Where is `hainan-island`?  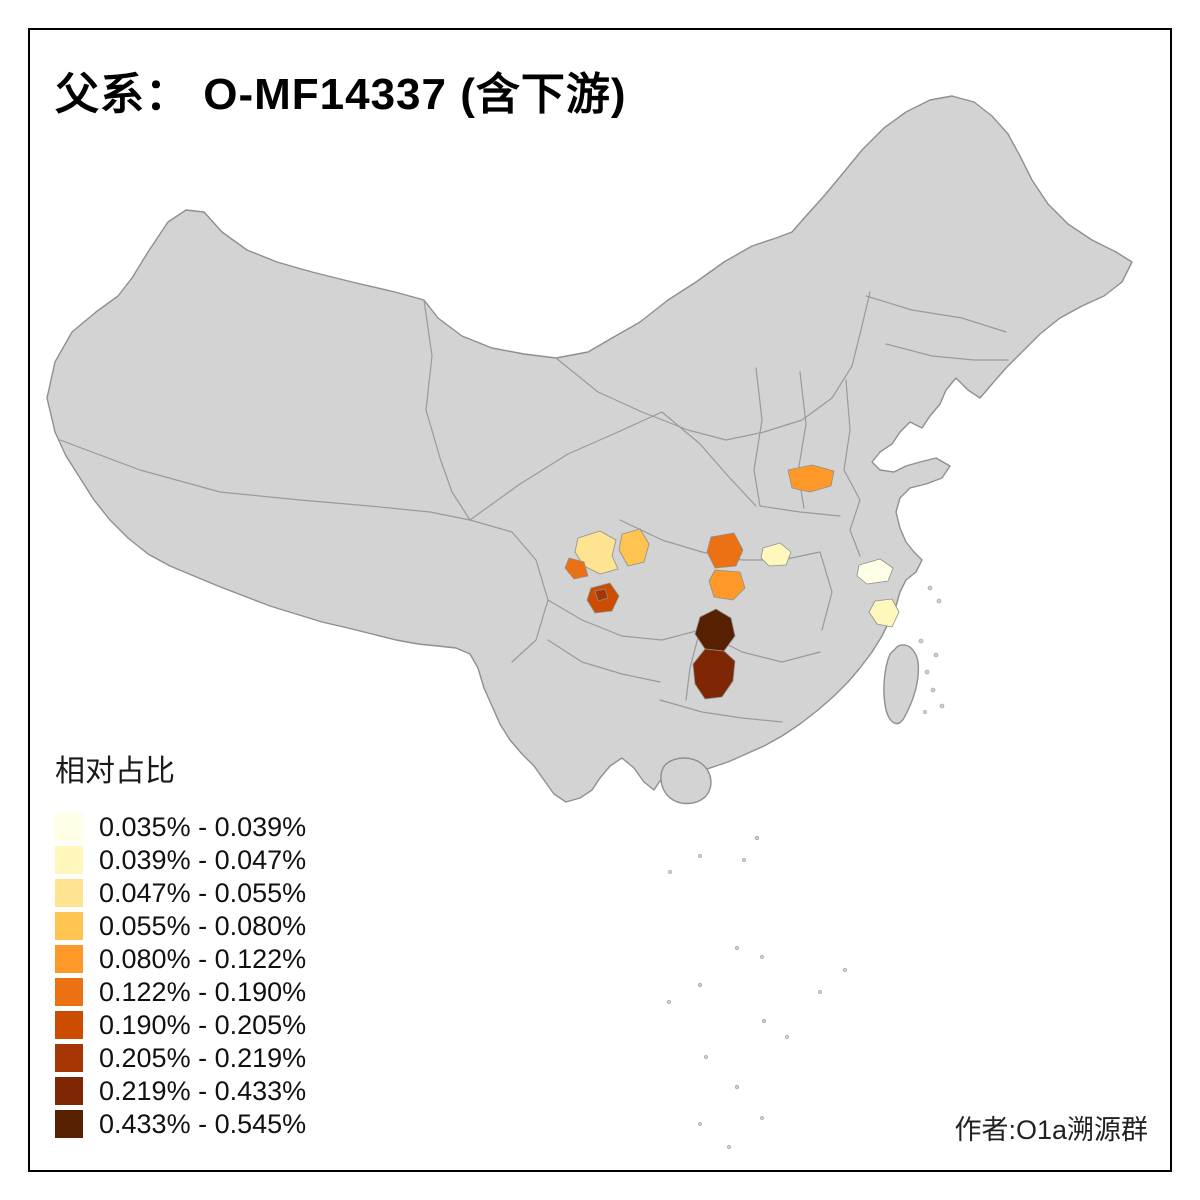 hainan-island is located at coordinates (686, 781).